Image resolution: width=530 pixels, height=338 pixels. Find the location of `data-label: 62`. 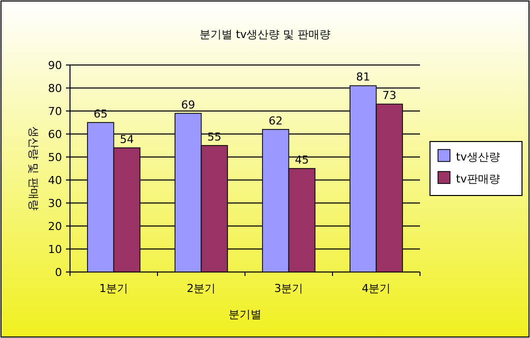

data-label: 62 is located at coordinates (275, 121).